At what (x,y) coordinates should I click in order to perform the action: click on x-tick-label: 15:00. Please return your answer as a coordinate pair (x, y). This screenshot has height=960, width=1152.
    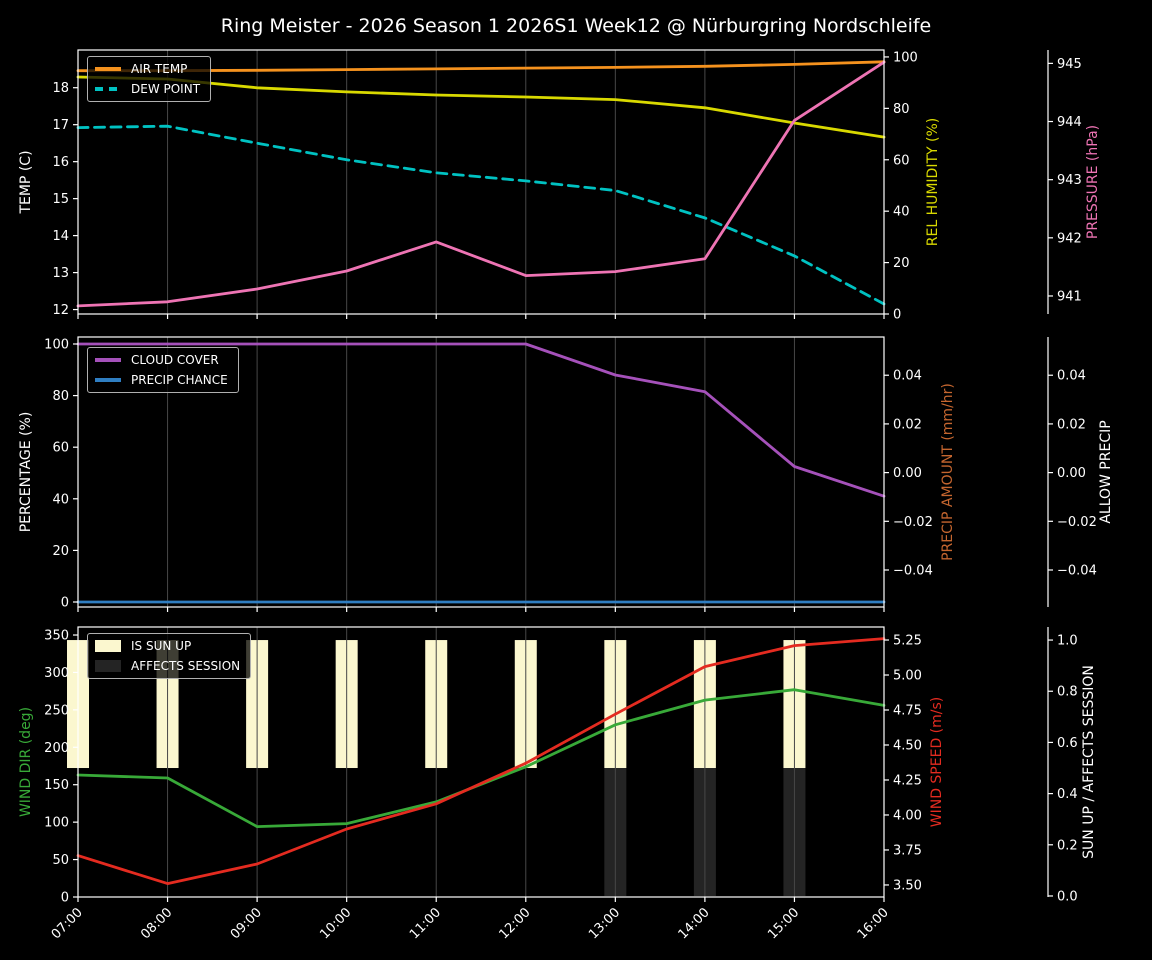
    Looking at the image, I should click on (783, 923).